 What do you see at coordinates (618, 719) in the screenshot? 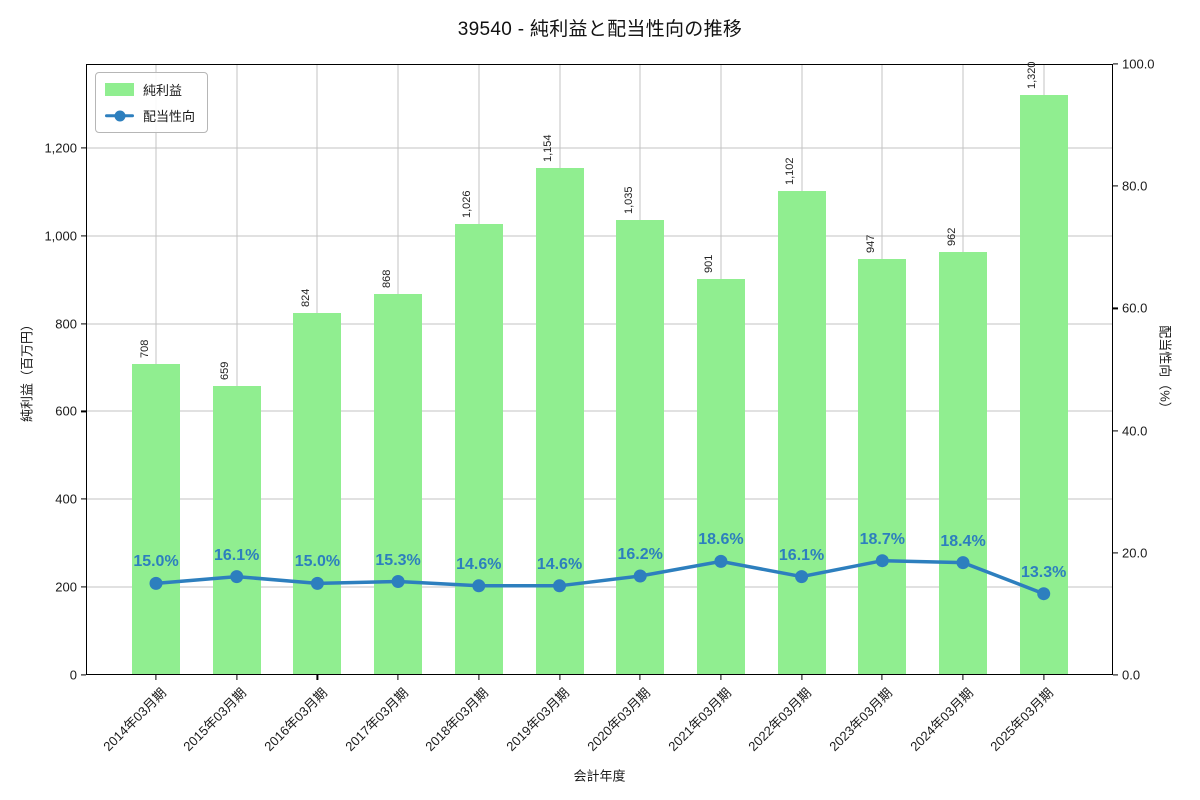
I see `x-tick-label-text: 2020年03月期` at bounding box center [618, 719].